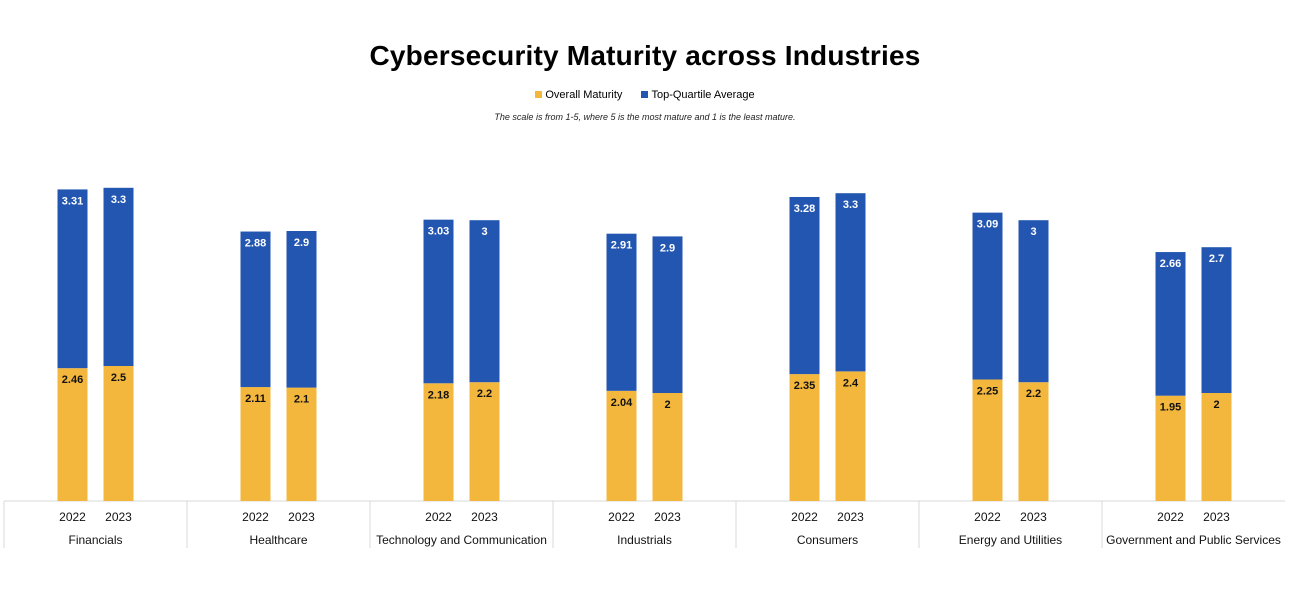 This screenshot has height=616, width=1290. Describe the element at coordinates (1010, 540) in the screenshot. I see `group-label: Energy and Utilities` at that location.